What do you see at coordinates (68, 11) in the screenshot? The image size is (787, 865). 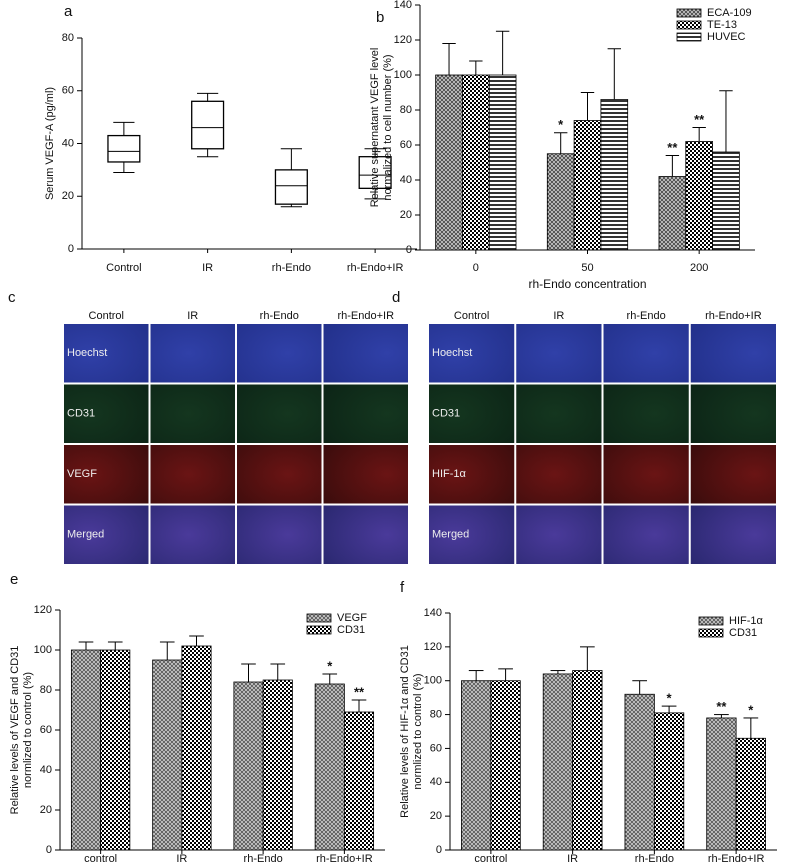 I see `panel-letter: a` at bounding box center [68, 11].